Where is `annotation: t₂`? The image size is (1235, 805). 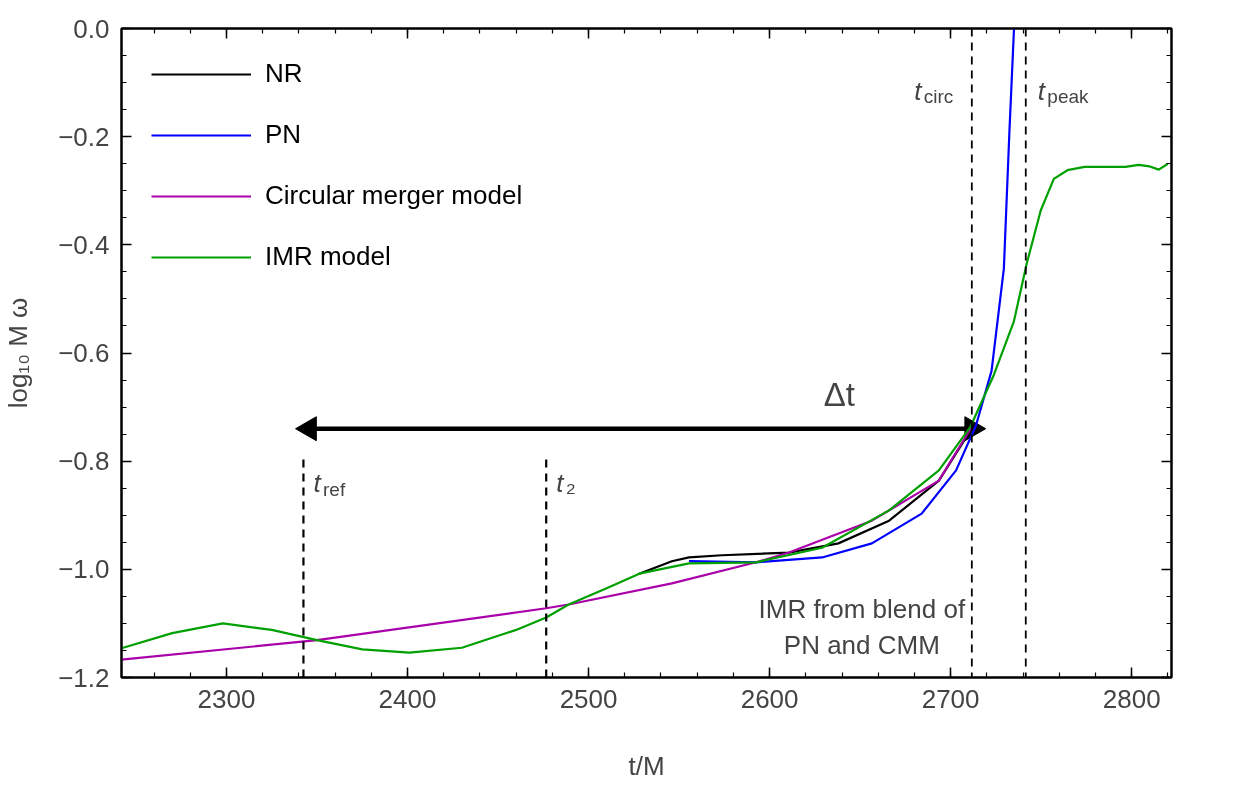
annotation: t₂ is located at coordinates (566, 483).